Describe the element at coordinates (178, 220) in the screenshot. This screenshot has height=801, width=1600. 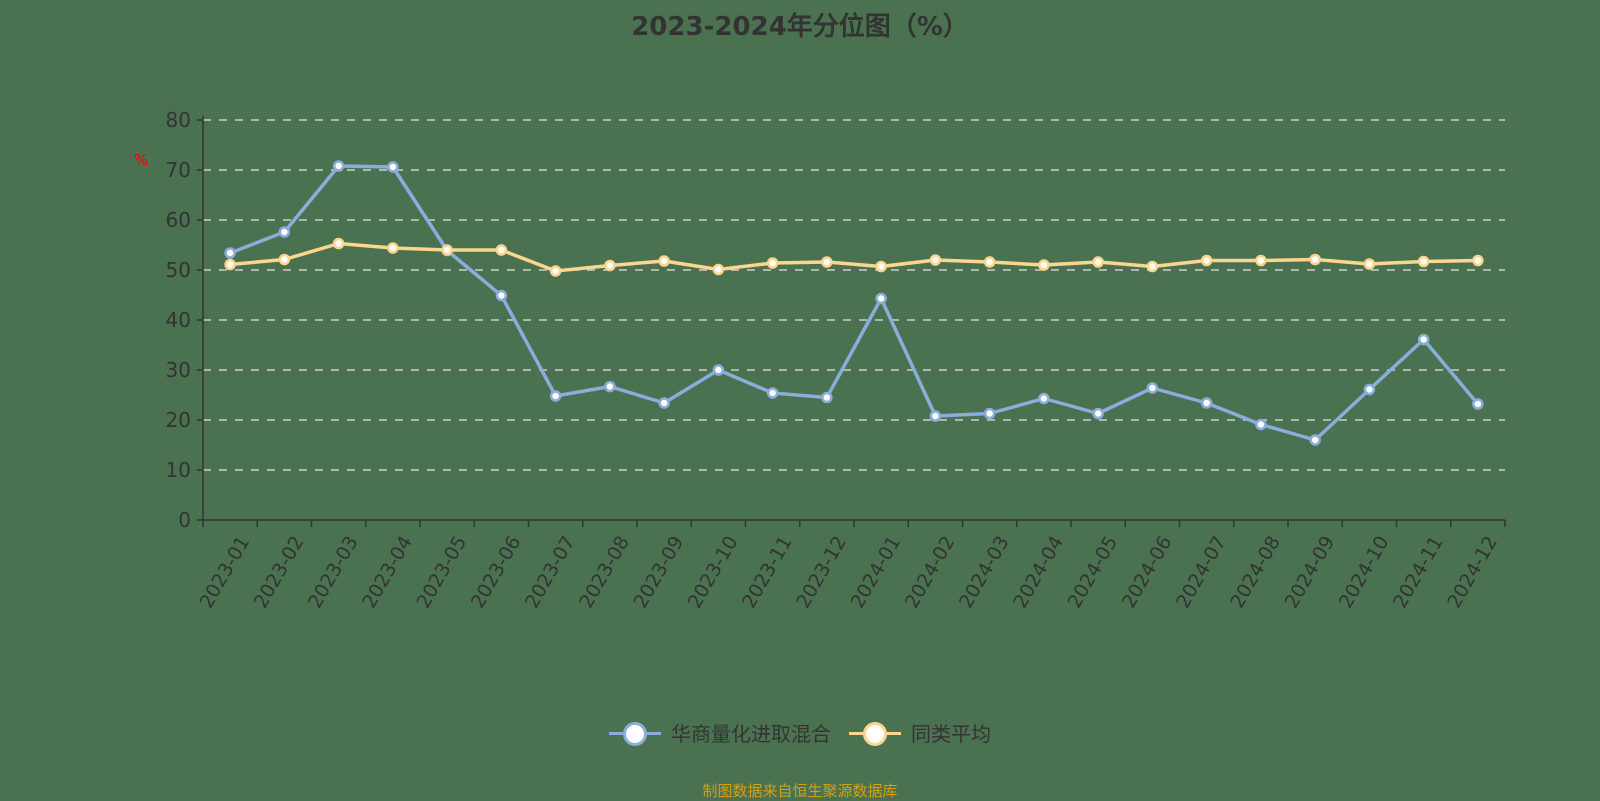
I see `y-tick-label: 60` at that location.